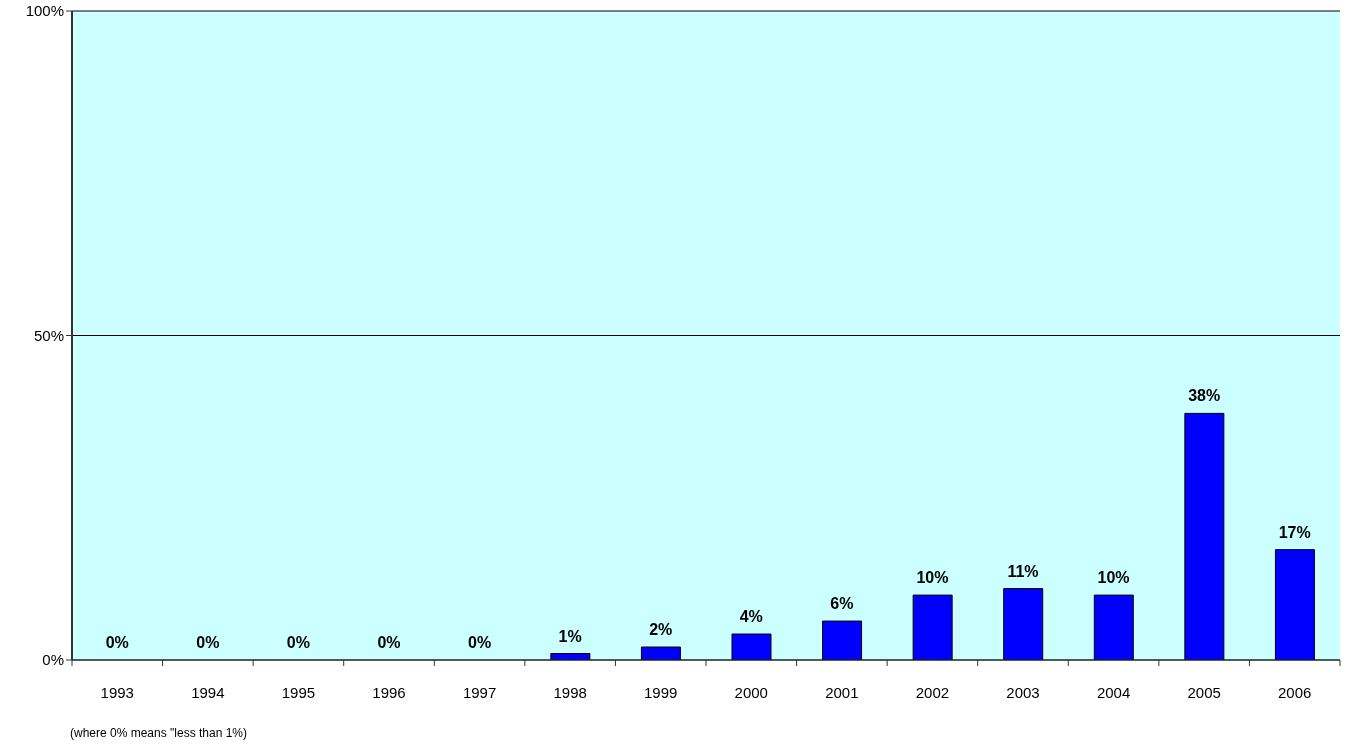 This screenshot has height=747, width=1350. What do you see at coordinates (1204, 396) in the screenshot?
I see `data-label: 38%` at bounding box center [1204, 396].